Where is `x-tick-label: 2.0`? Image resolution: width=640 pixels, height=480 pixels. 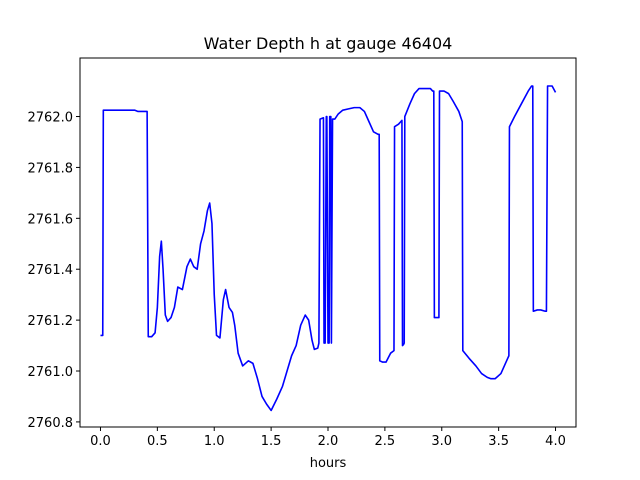
x-tick-label: 2.0 is located at coordinates (328, 441).